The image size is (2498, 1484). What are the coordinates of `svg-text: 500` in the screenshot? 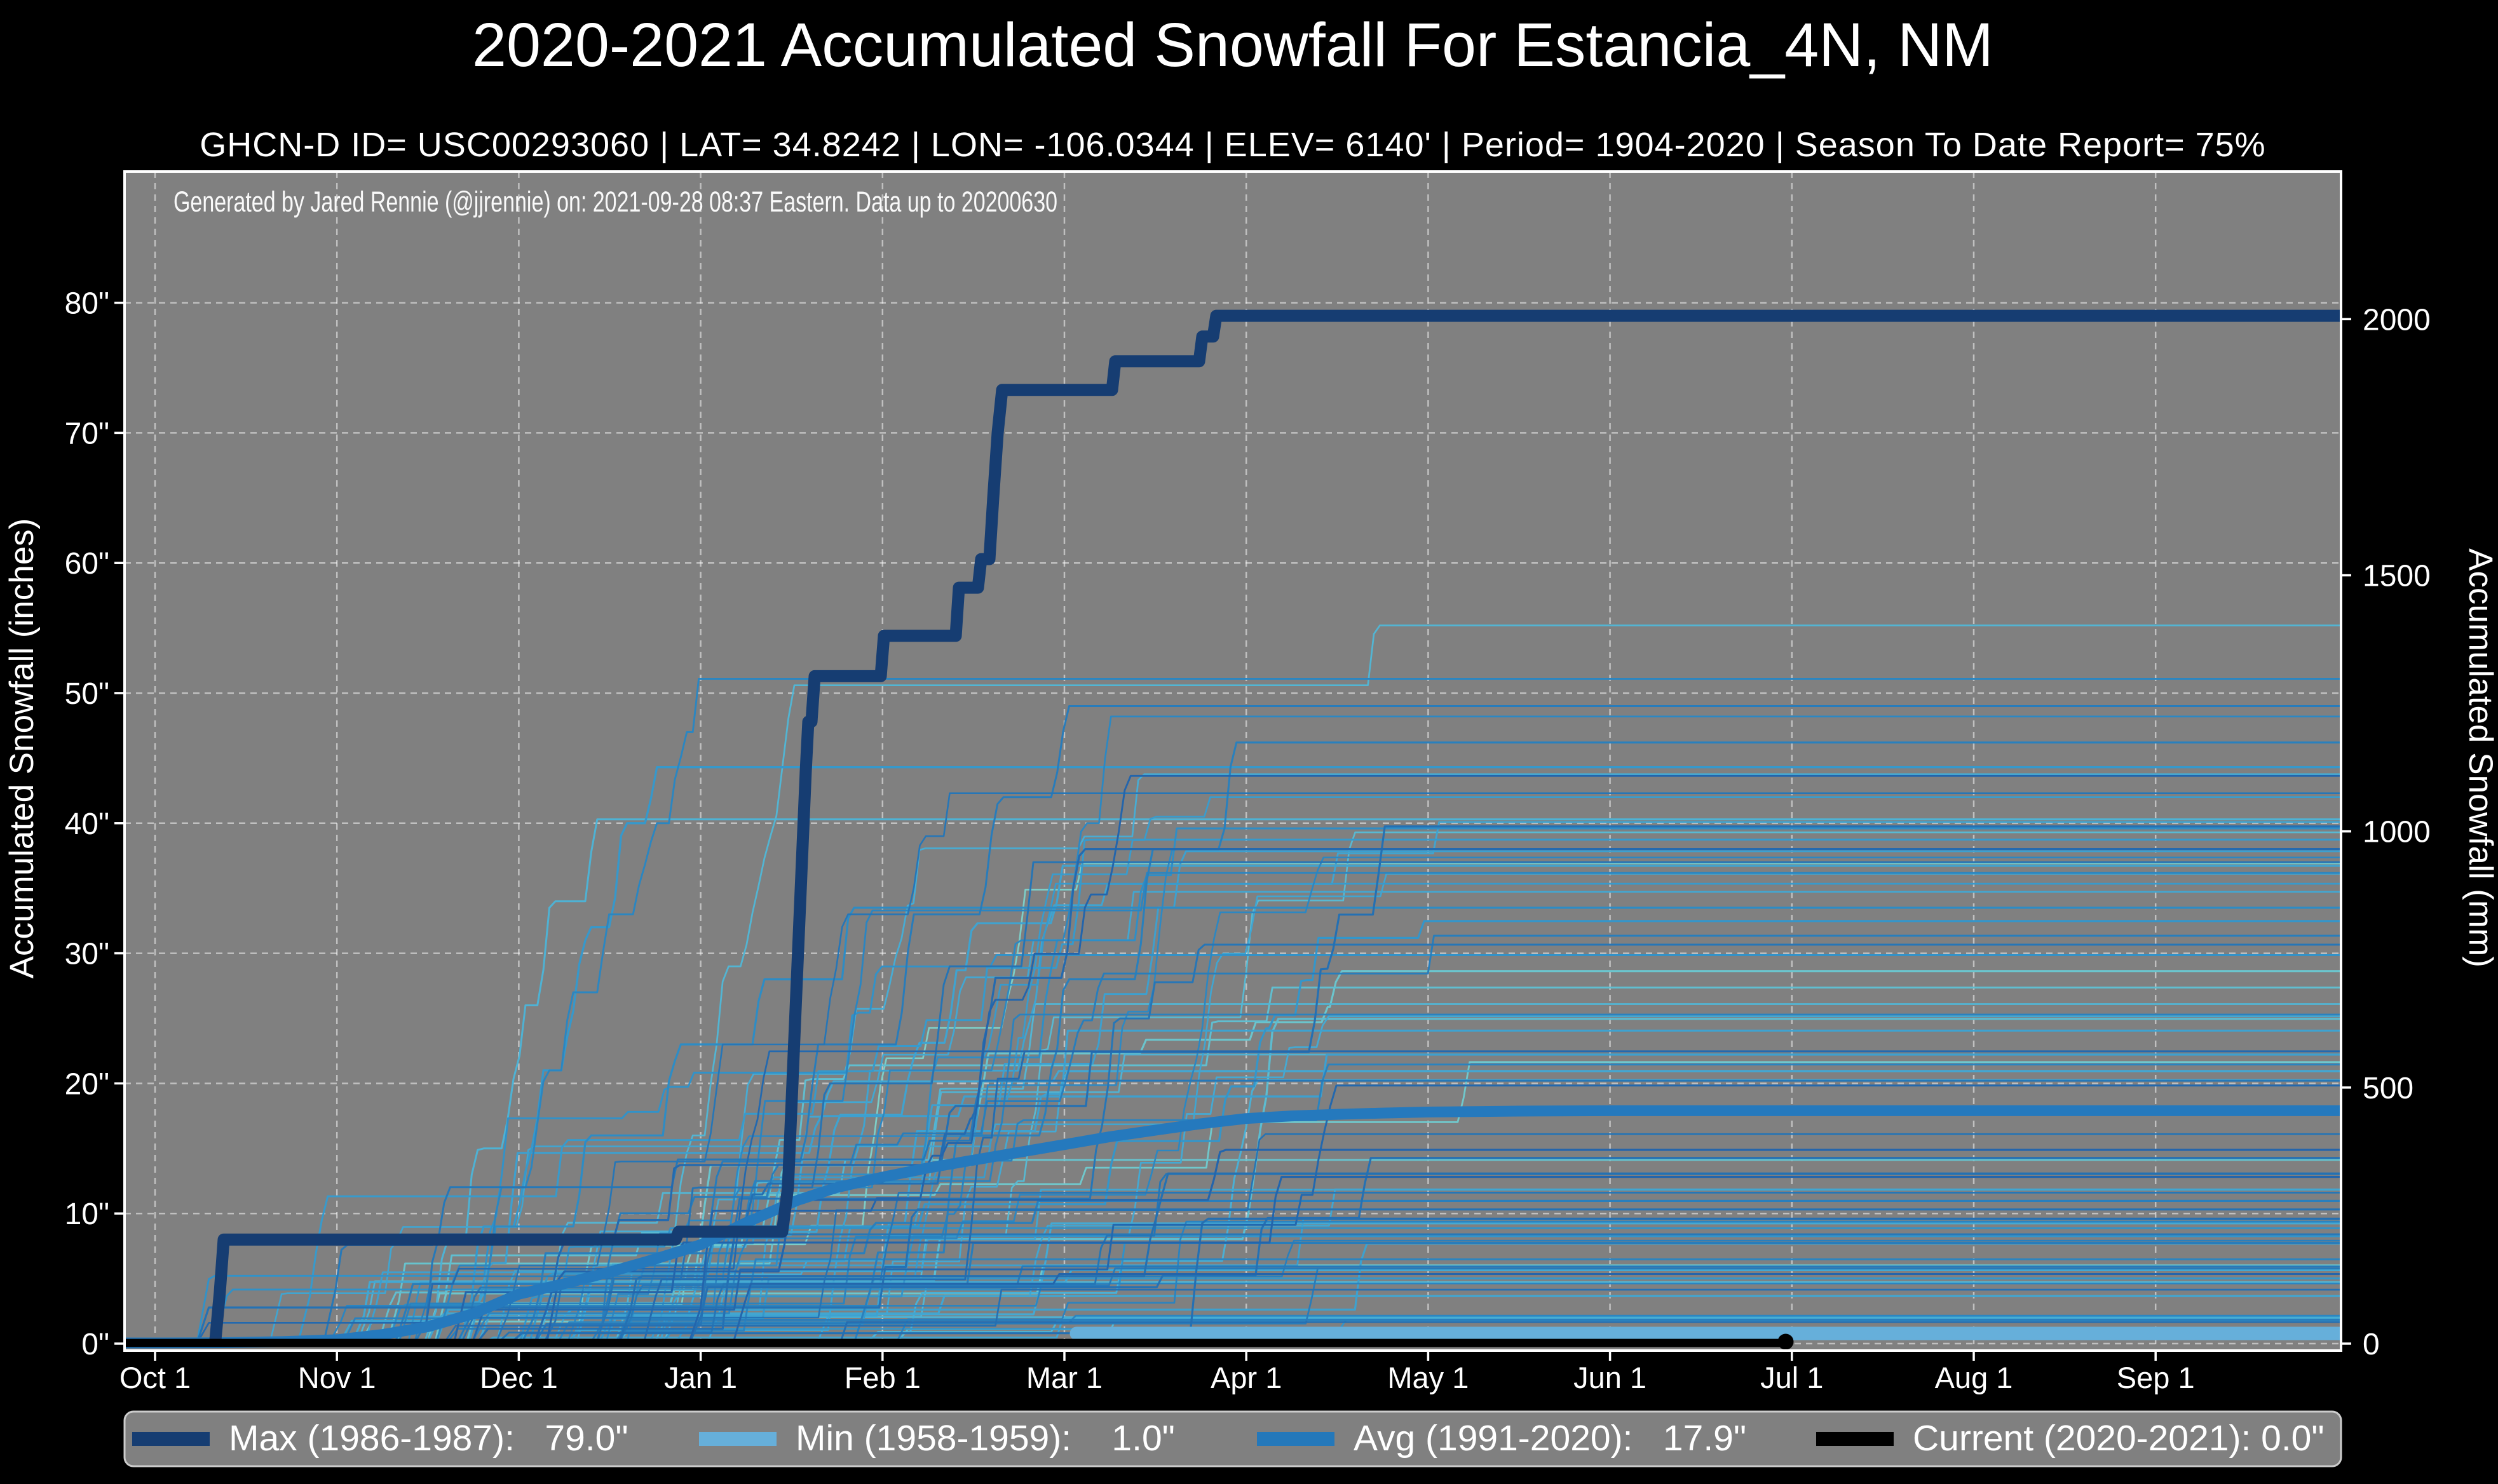 It's located at (2388, 1088).